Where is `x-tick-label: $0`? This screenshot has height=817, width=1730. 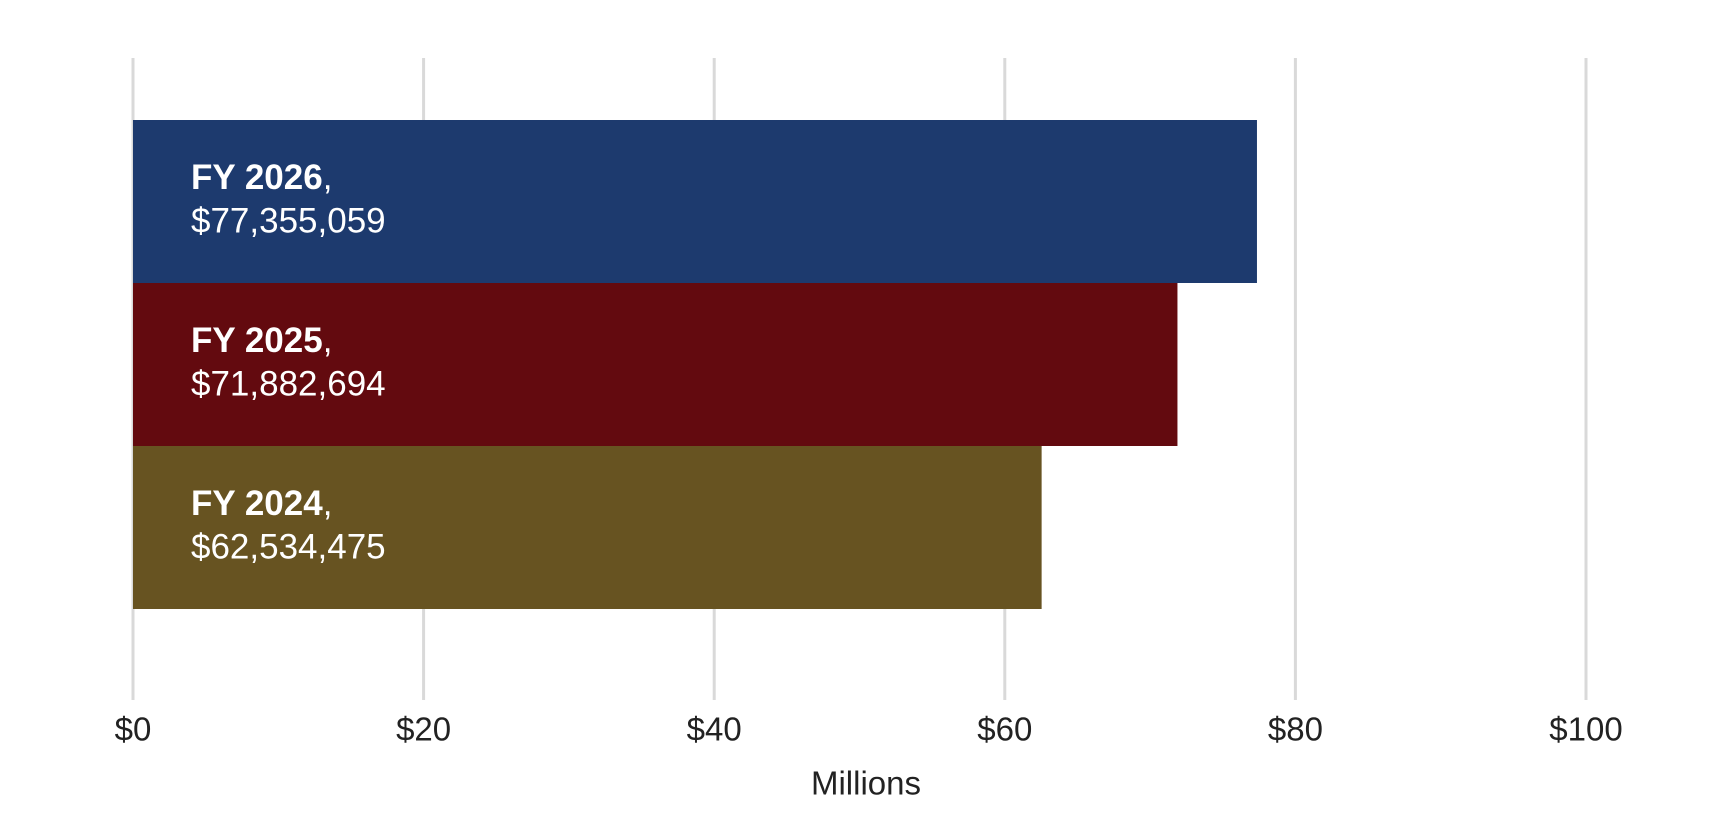 x-tick-label: $0 is located at coordinates (133, 729).